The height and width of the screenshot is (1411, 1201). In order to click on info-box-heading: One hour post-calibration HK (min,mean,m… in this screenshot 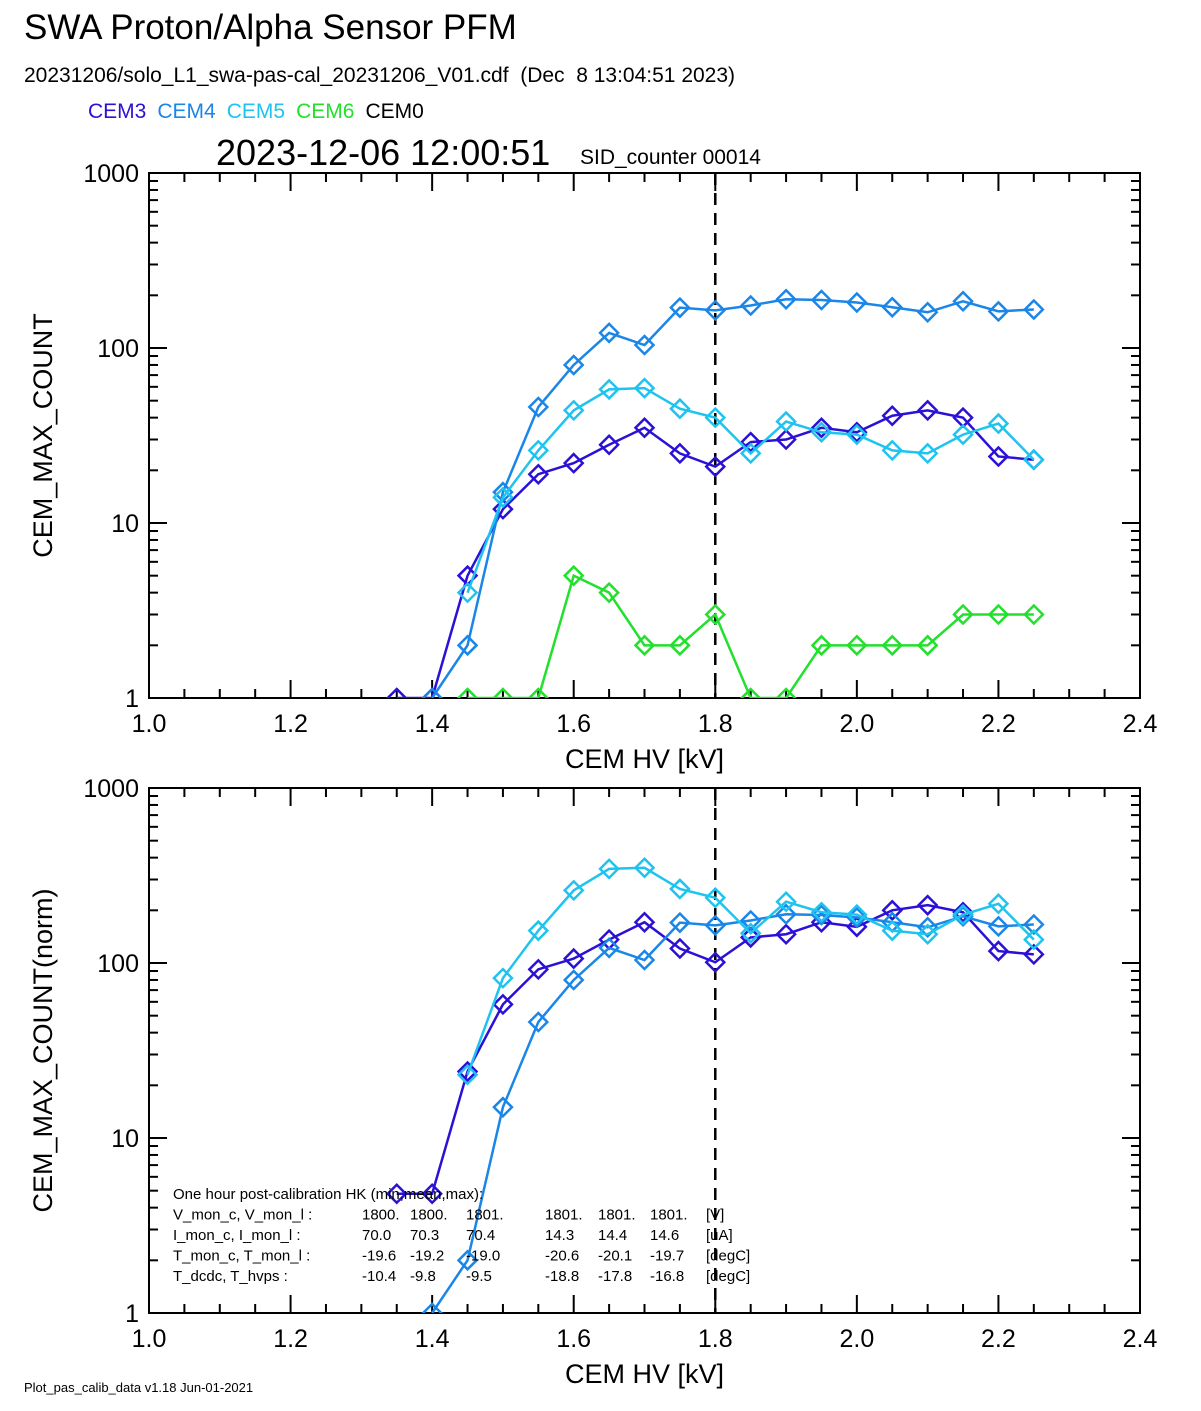, I will do `click(328, 1194)`.